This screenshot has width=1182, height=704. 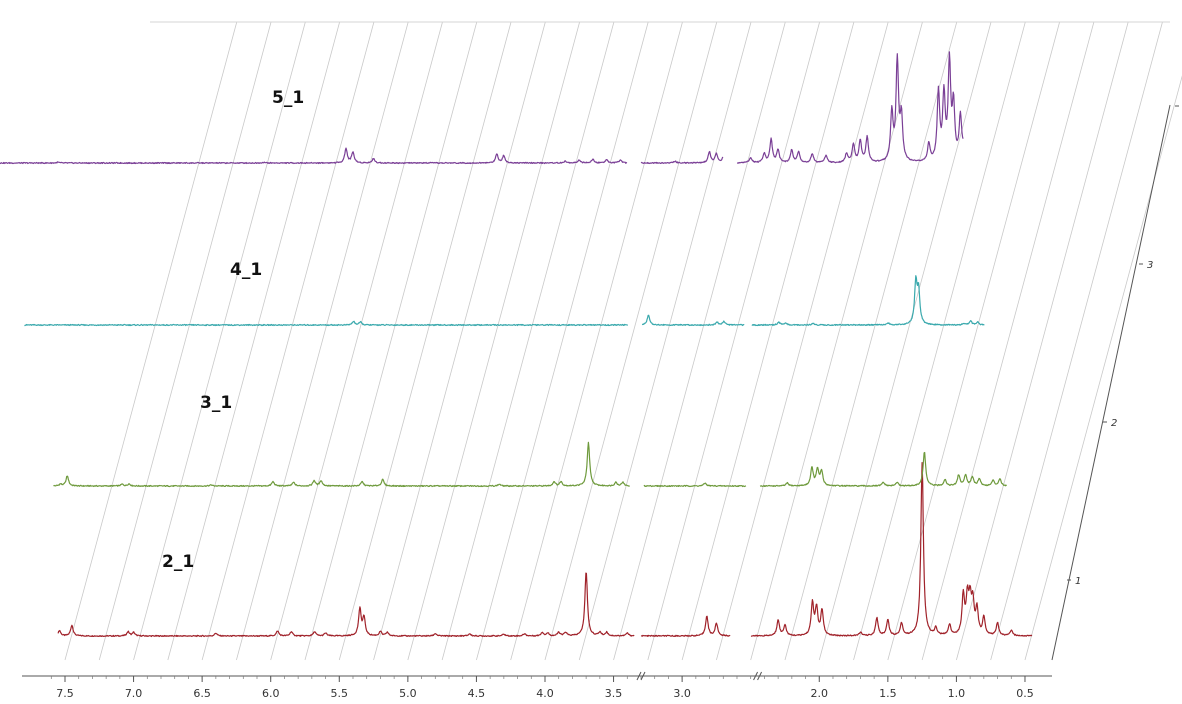 I want to click on x-tick-label: 3.5, so click(x=614, y=693).